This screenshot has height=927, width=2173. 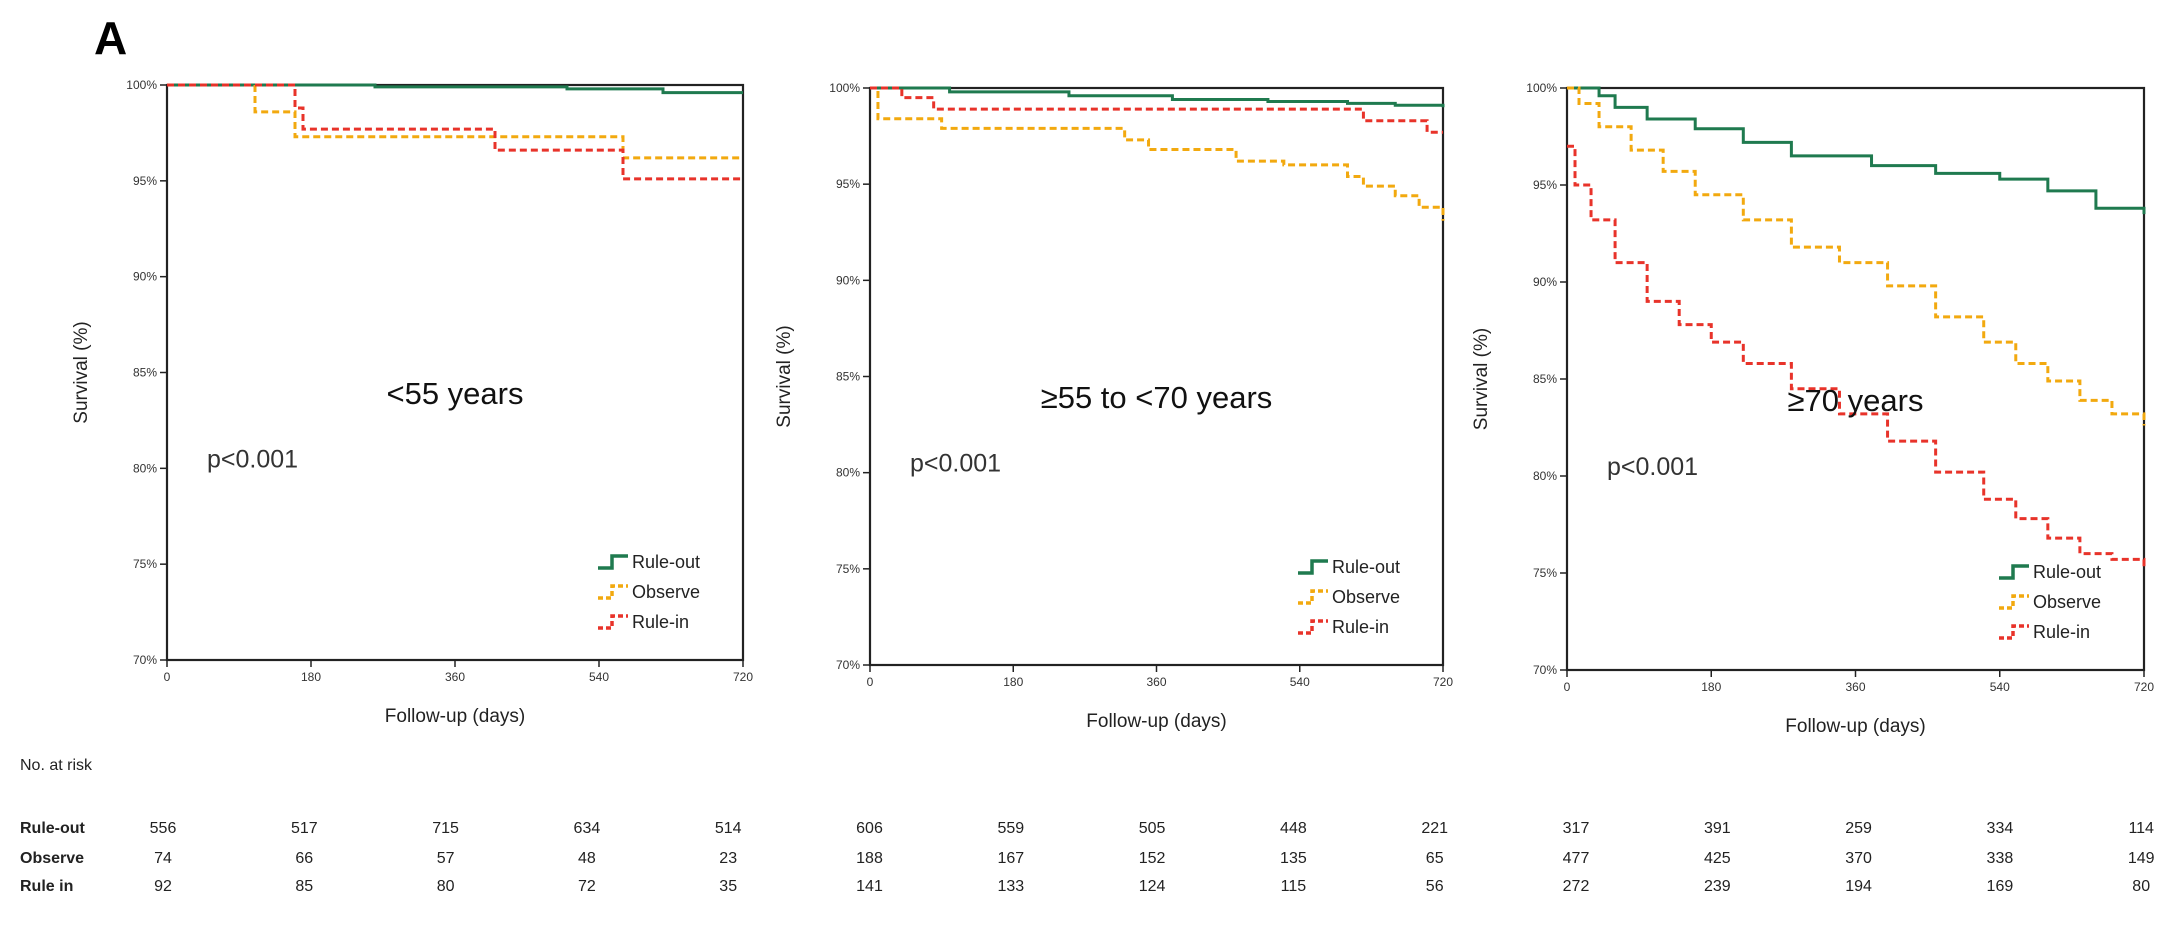 I want to click on risk-cell: 715, so click(x=445, y=828).